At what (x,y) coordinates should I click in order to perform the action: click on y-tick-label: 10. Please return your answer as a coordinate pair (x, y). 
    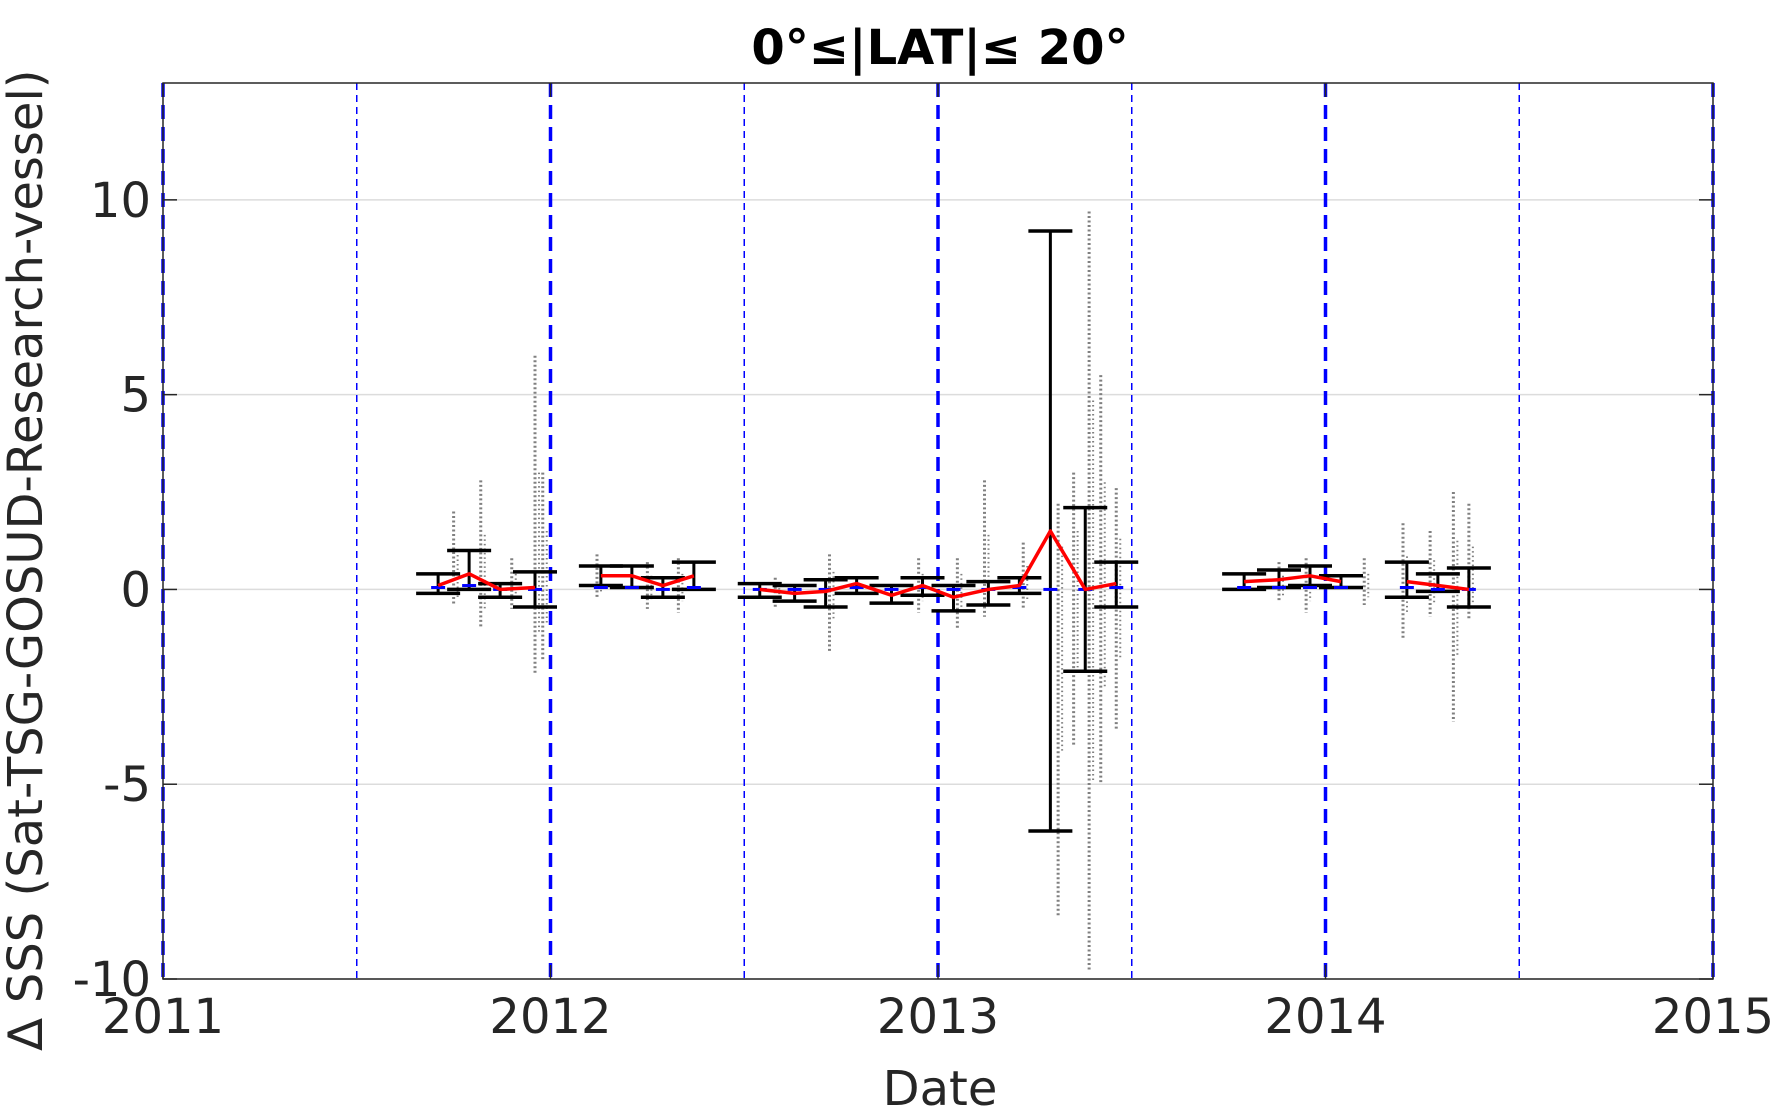
    Looking at the image, I should click on (120, 201).